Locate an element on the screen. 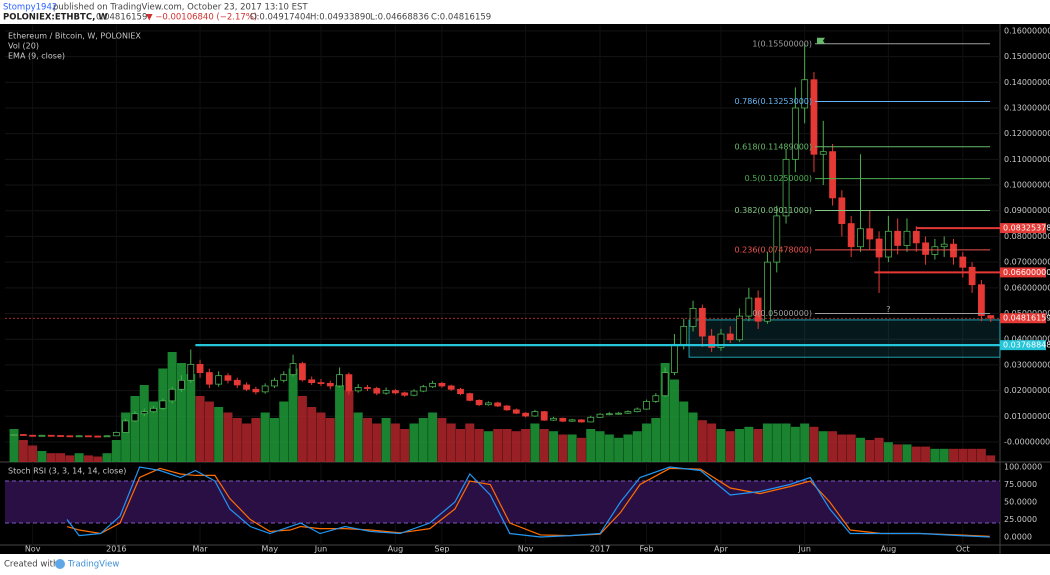 This screenshot has height=575, width=1050. x-tick-label: 2017 is located at coordinates (600, 549).